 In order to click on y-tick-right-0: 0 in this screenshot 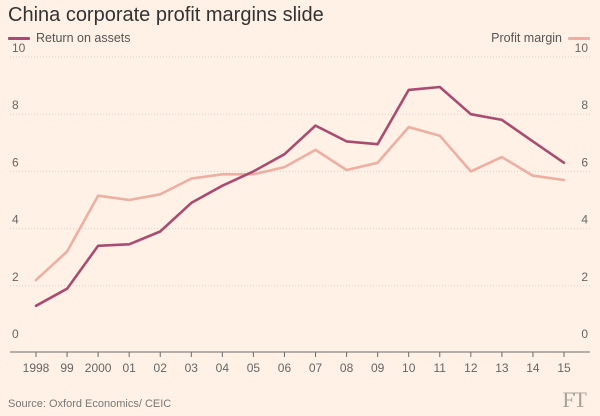, I will do `click(584, 334)`.